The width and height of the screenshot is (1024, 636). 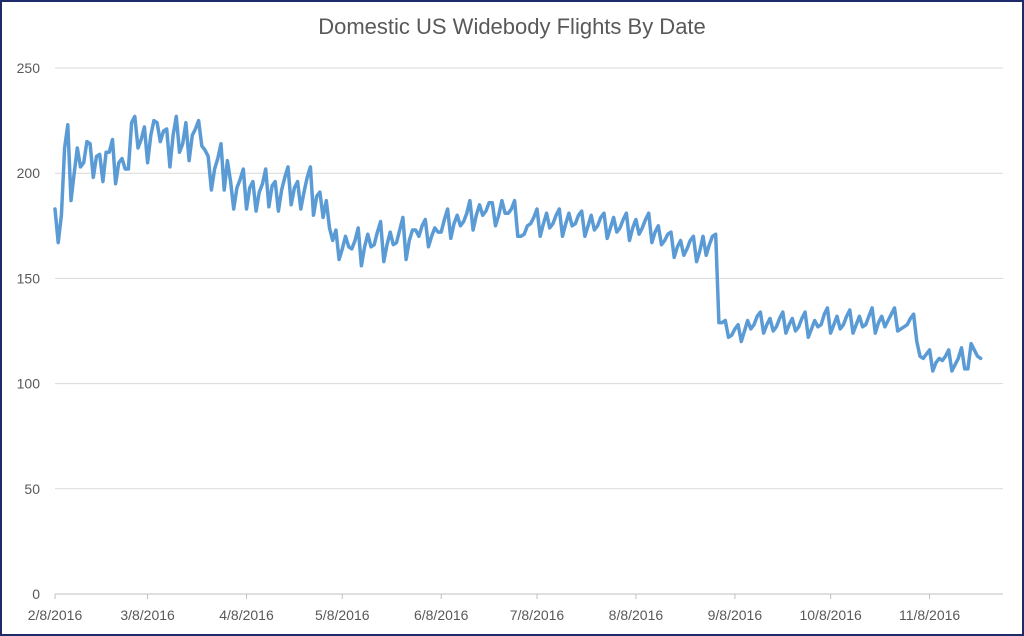 What do you see at coordinates (342, 615) in the screenshot?
I see `x-tick-label: 5/8/2016` at bounding box center [342, 615].